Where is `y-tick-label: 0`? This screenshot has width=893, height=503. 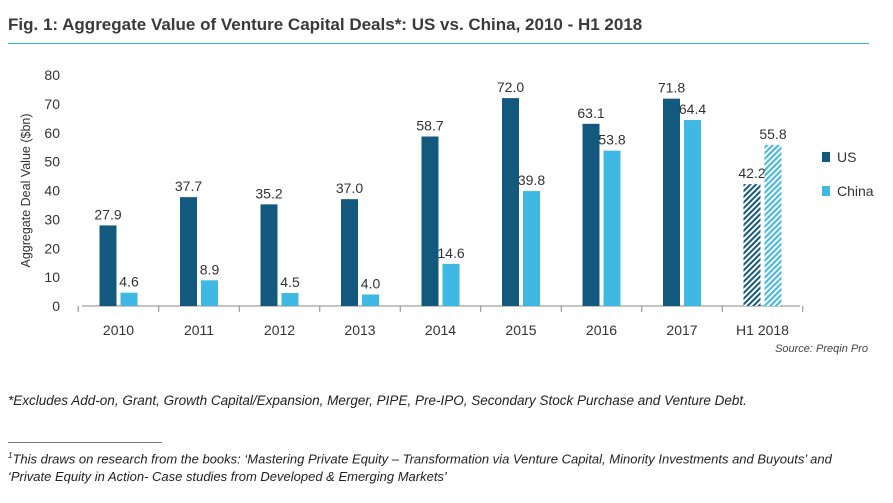 y-tick-label: 0 is located at coordinates (56, 306).